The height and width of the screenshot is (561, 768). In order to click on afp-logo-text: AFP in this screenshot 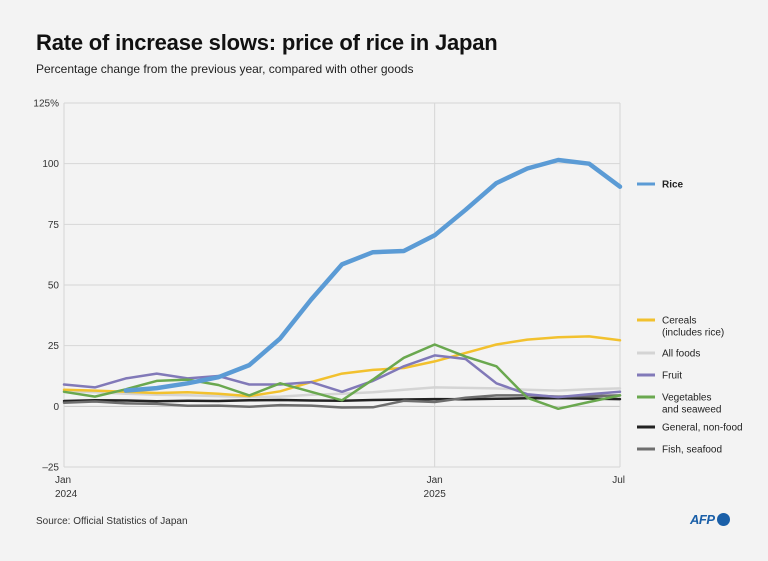, I will do `click(702, 519)`.